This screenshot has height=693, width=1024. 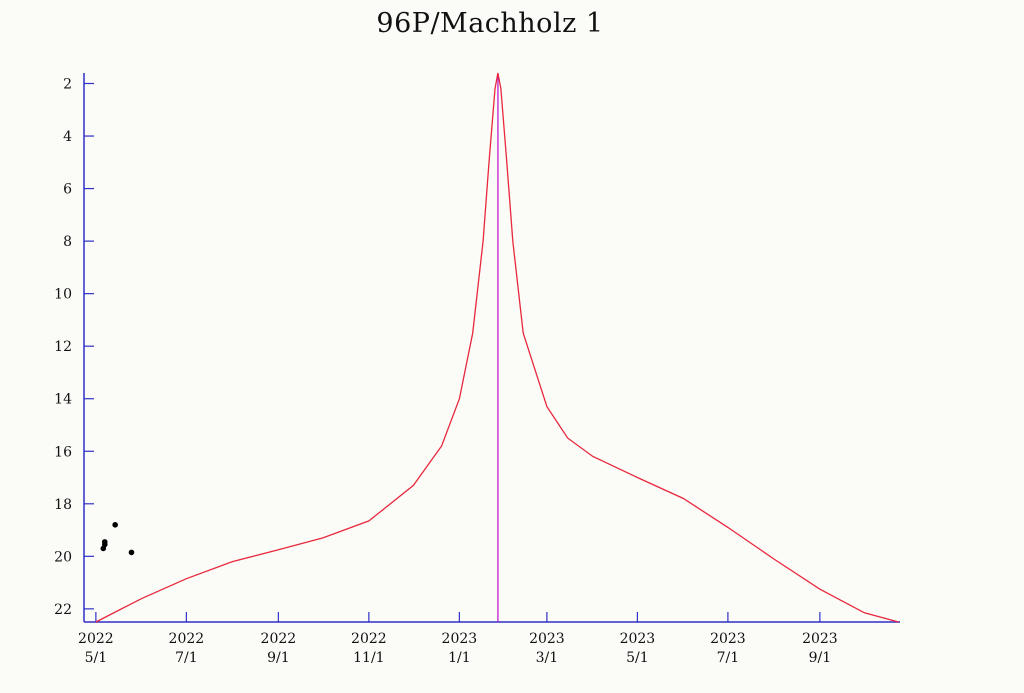 I want to click on x-tick-date: 3/1, so click(x=547, y=658).